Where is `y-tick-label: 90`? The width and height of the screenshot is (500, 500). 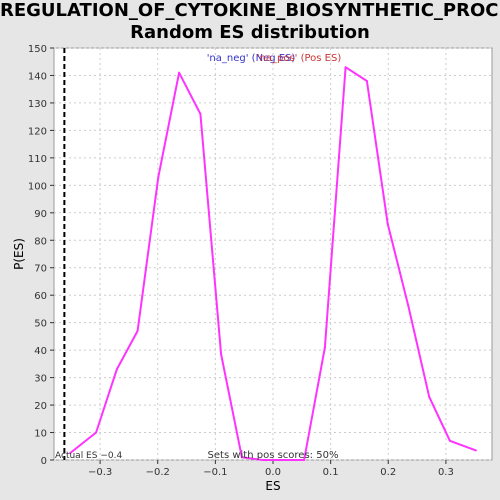
y-tick-label: 90 is located at coordinates (40, 214).